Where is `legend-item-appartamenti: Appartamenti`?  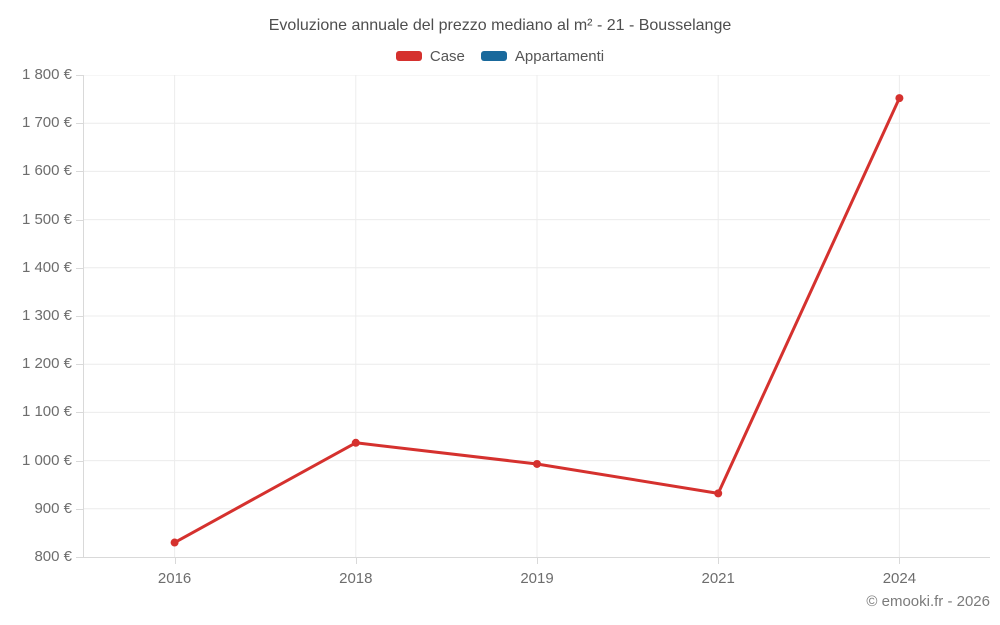 legend-item-appartamenti: Appartamenti is located at coordinates (542, 56).